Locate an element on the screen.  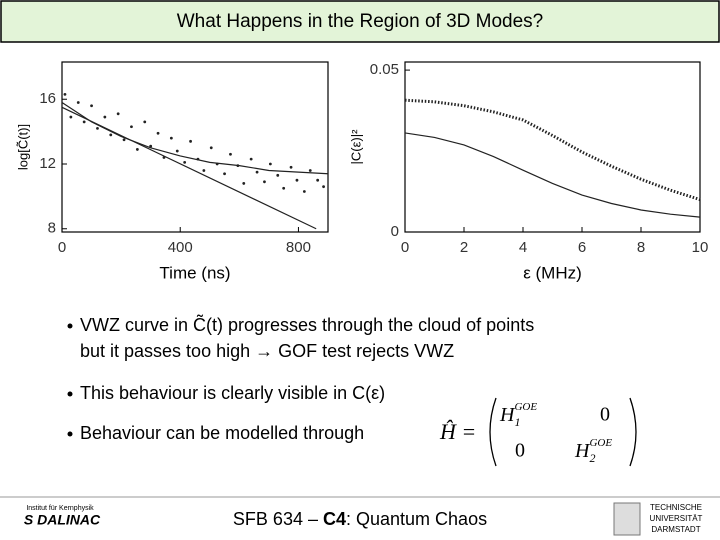
logo: TECHNISCHE is located at coordinates (676, 507).